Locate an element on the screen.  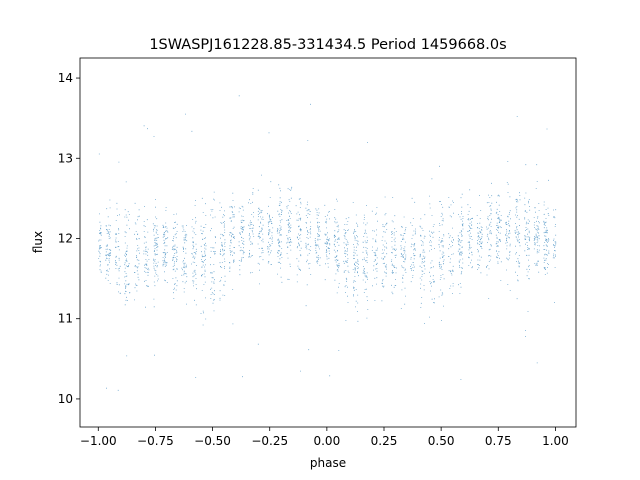
x-tick-label: −0.75 is located at coordinates (155, 441).